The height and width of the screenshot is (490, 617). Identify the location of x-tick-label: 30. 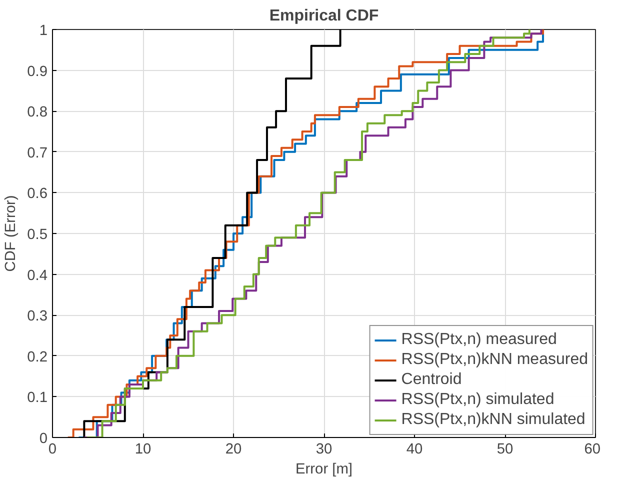
(324, 450).